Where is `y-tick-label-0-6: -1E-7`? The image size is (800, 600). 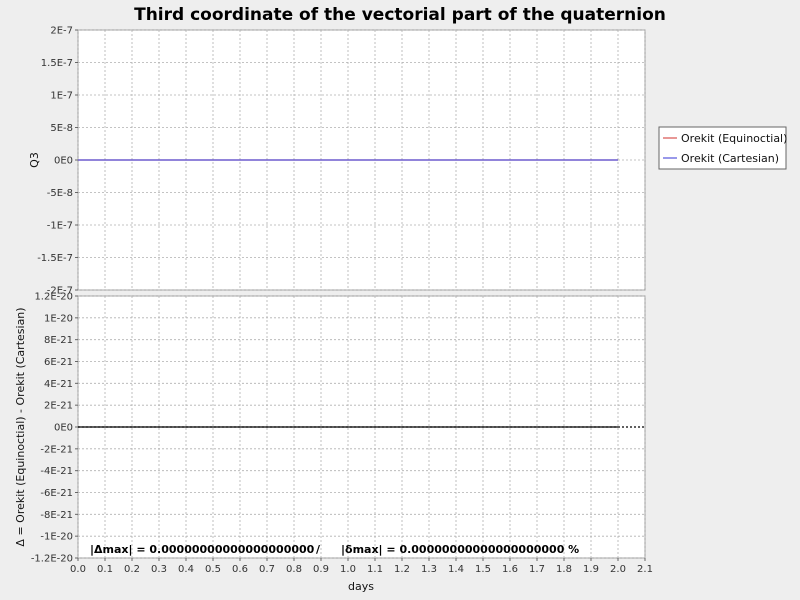
y-tick-label-0-6: -1E-7 is located at coordinates (60, 226).